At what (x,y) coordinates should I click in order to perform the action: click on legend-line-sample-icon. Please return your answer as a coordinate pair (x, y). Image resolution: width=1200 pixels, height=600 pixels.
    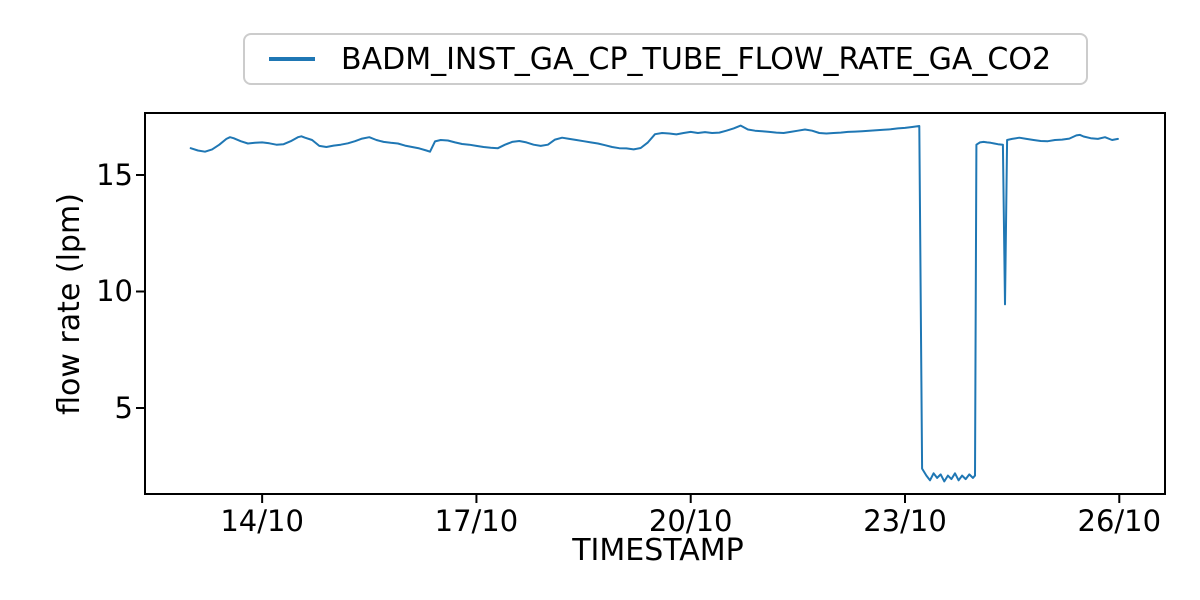
    Looking at the image, I should click on (292, 59).